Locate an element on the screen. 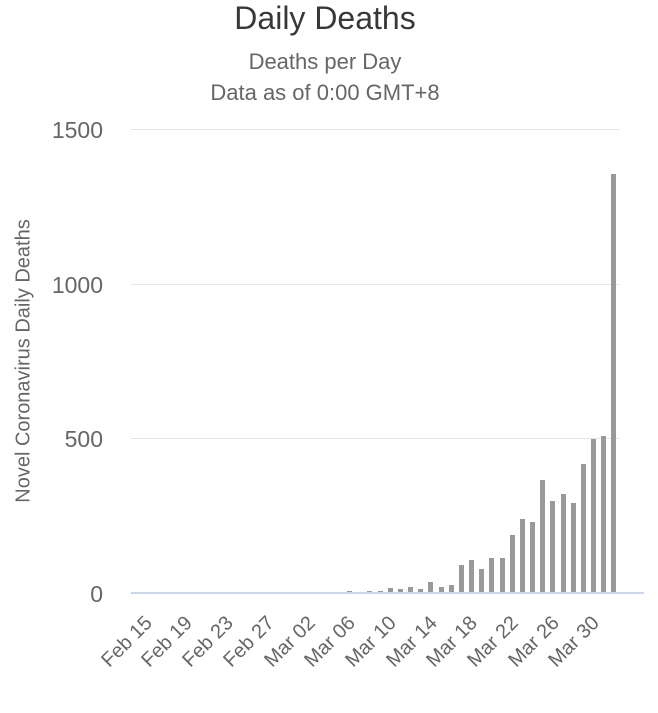 This screenshot has width=658, height=713. chart-subtitle-line2: Data as of 0:00 GMT+8 is located at coordinates (325, 92).